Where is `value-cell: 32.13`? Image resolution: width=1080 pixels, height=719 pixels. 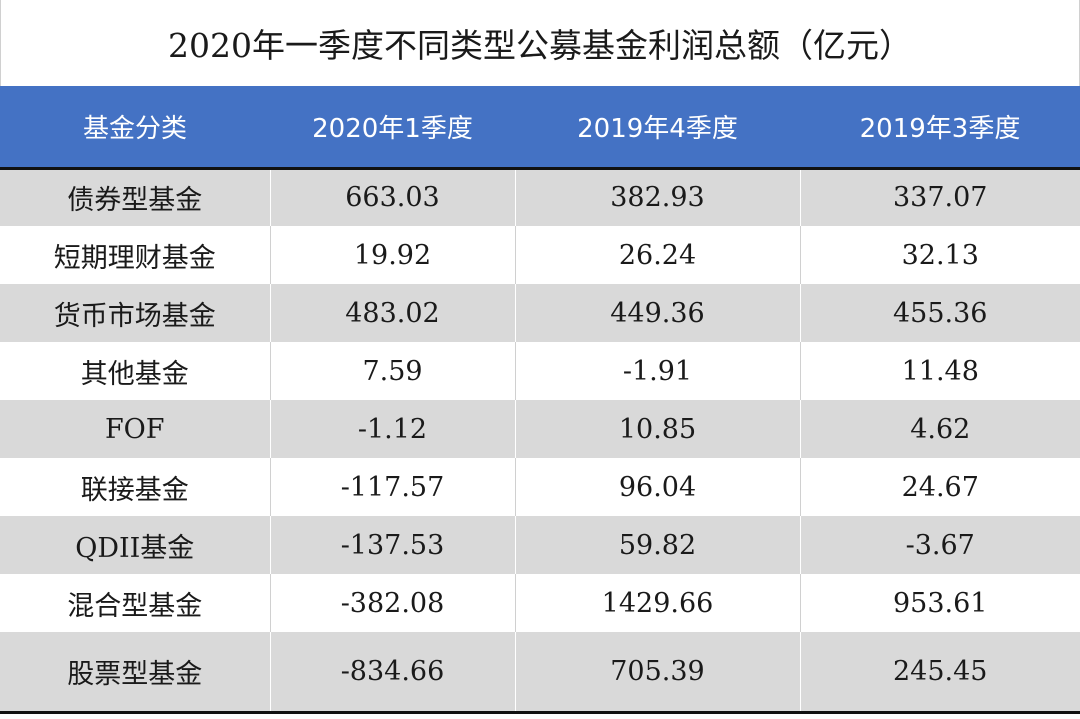
value-cell: 32.13 is located at coordinates (939, 255).